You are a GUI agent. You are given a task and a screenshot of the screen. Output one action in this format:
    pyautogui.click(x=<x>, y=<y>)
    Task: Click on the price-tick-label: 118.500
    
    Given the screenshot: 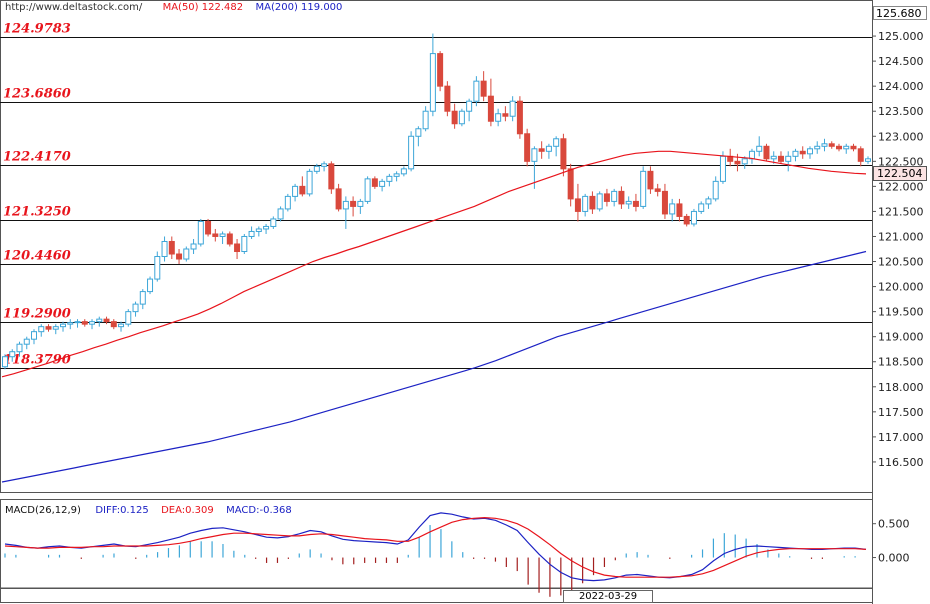 What is the action you would take?
    pyautogui.click(x=901, y=362)
    